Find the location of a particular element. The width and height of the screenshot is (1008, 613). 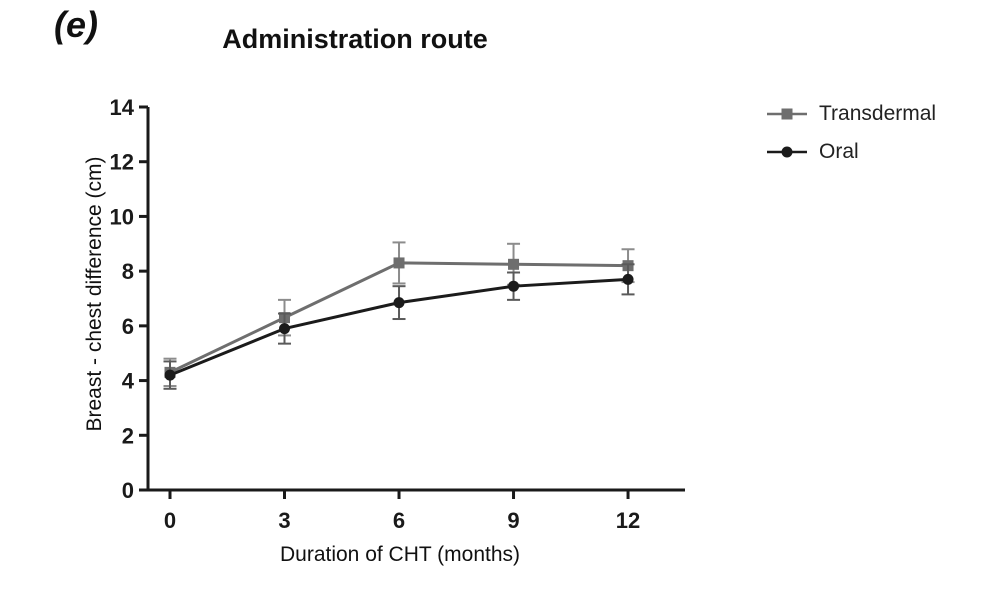

svg-text: 14 is located at coordinates (122, 107).